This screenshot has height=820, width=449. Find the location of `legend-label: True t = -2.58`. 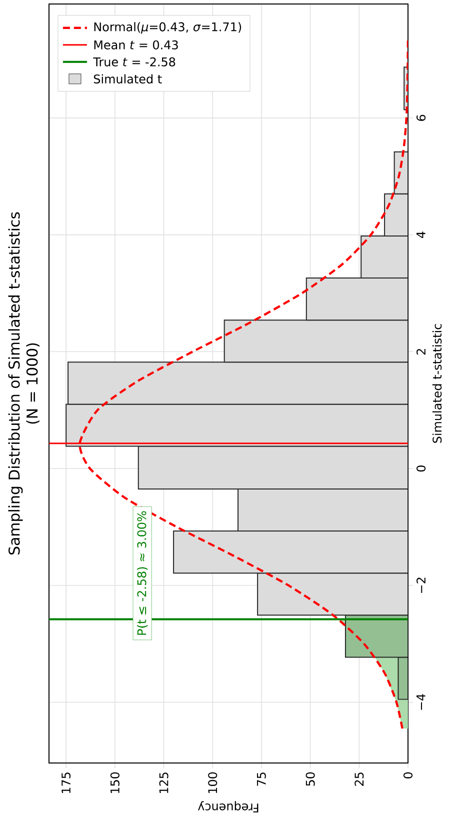

legend-label: True t = -2.58 is located at coordinates (134, 61).